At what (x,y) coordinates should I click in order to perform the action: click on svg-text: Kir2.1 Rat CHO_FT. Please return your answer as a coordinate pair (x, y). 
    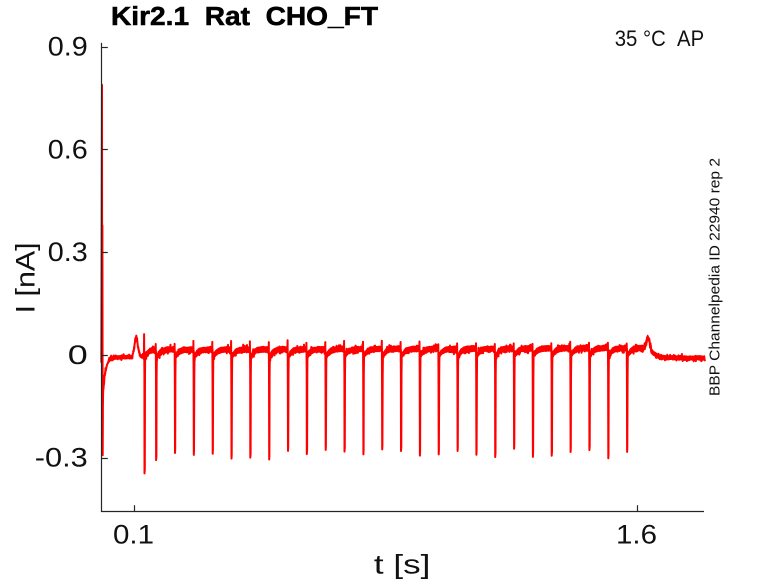
    Looking at the image, I should click on (244, 17).